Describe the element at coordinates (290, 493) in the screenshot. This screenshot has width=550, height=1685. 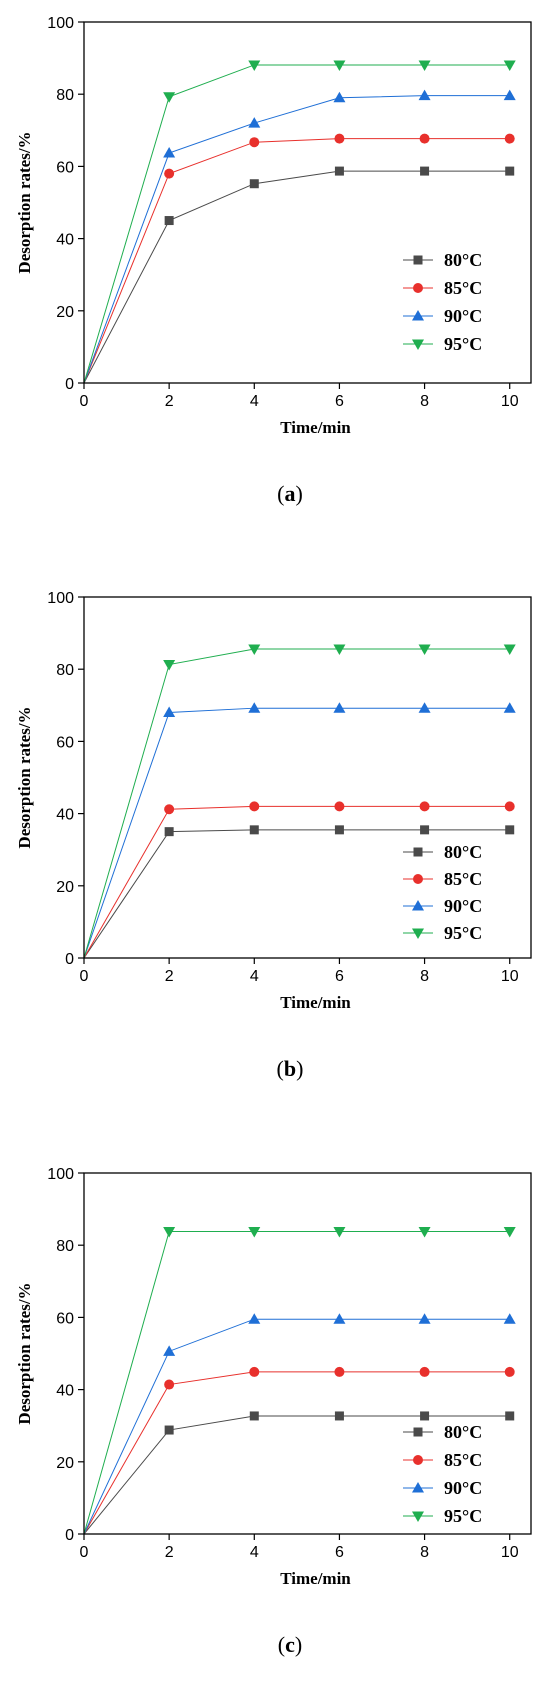
I see `panel-caption: (a)` at that location.